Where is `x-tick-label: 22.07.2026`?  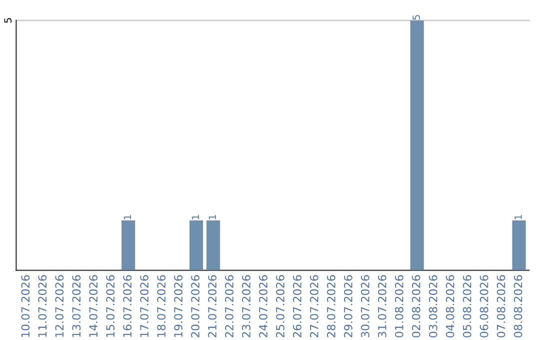
x-tick-label: 22.07.2026 is located at coordinates (229, 306).